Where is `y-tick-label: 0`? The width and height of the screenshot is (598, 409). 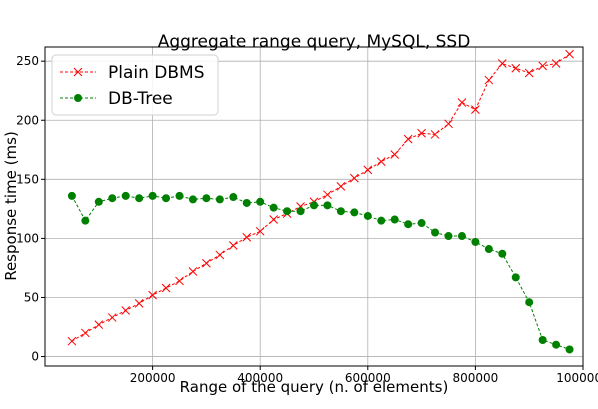
y-tick-label: 0 is located at coordinates (35, 357).